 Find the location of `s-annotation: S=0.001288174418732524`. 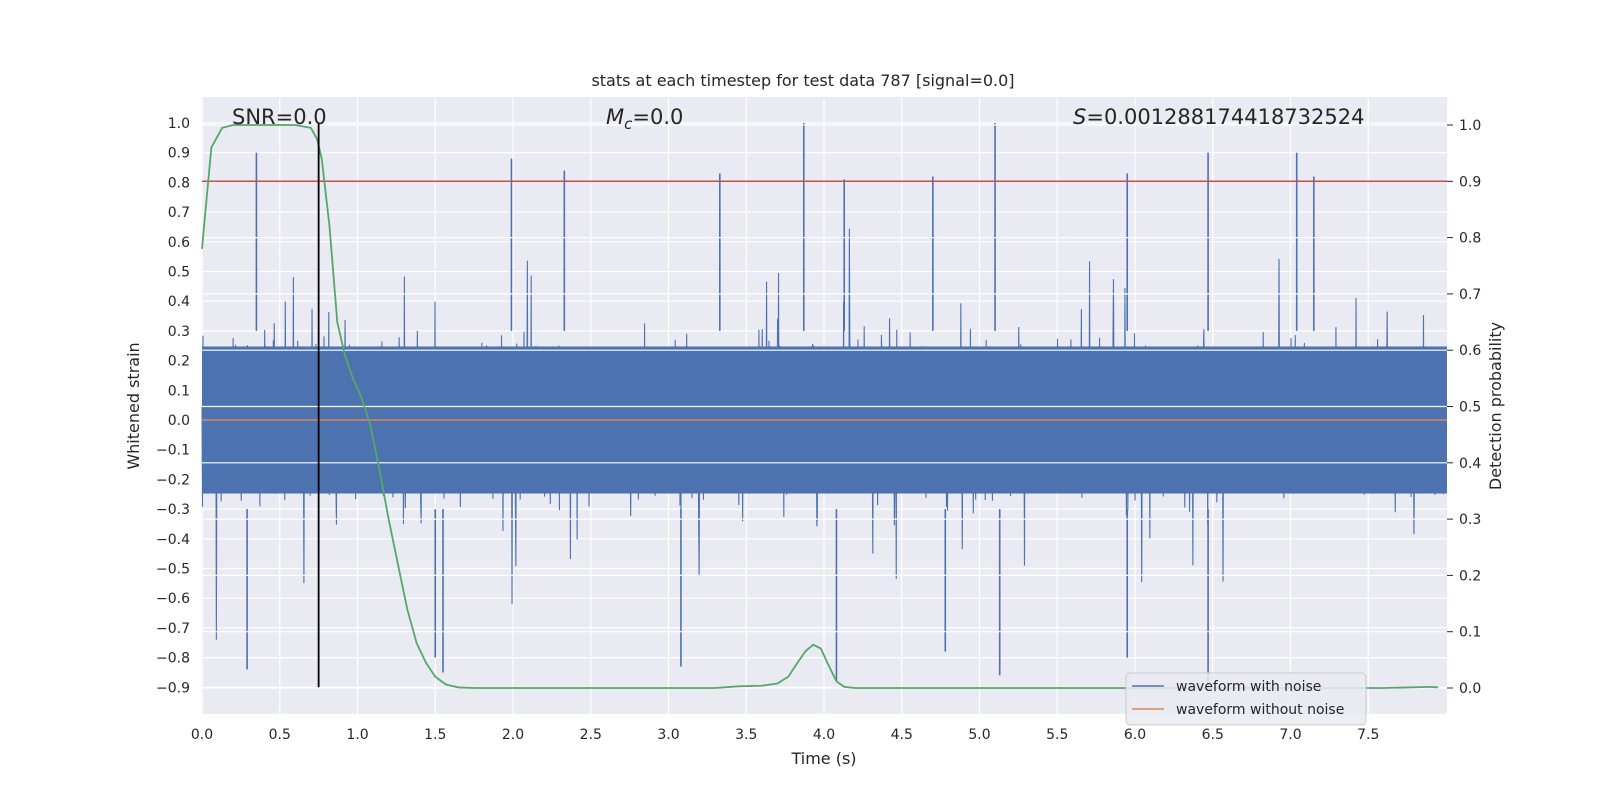

s-annotation: S=0.001288174418732524 is located at coordinates (1218, 117).